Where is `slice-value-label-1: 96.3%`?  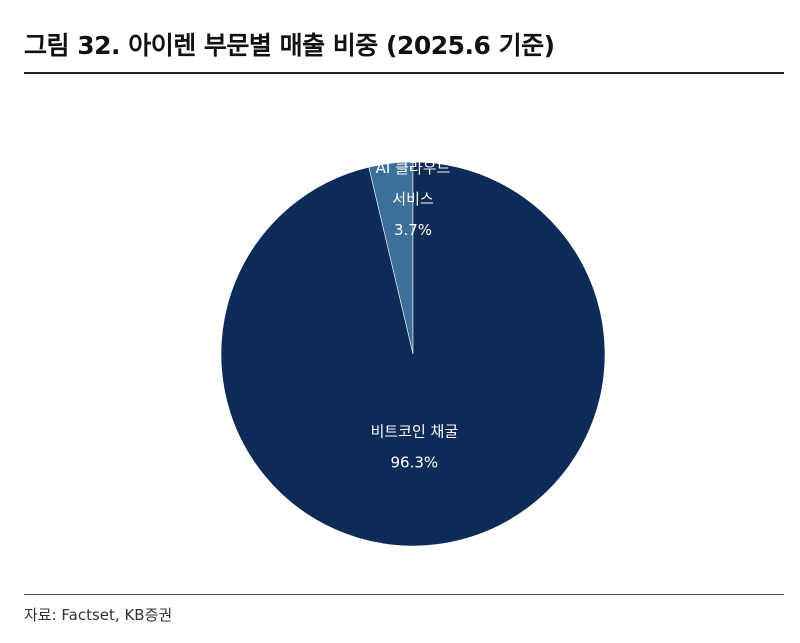 slice-value-label-1: 96.3% is located at coordinates (415, 463).